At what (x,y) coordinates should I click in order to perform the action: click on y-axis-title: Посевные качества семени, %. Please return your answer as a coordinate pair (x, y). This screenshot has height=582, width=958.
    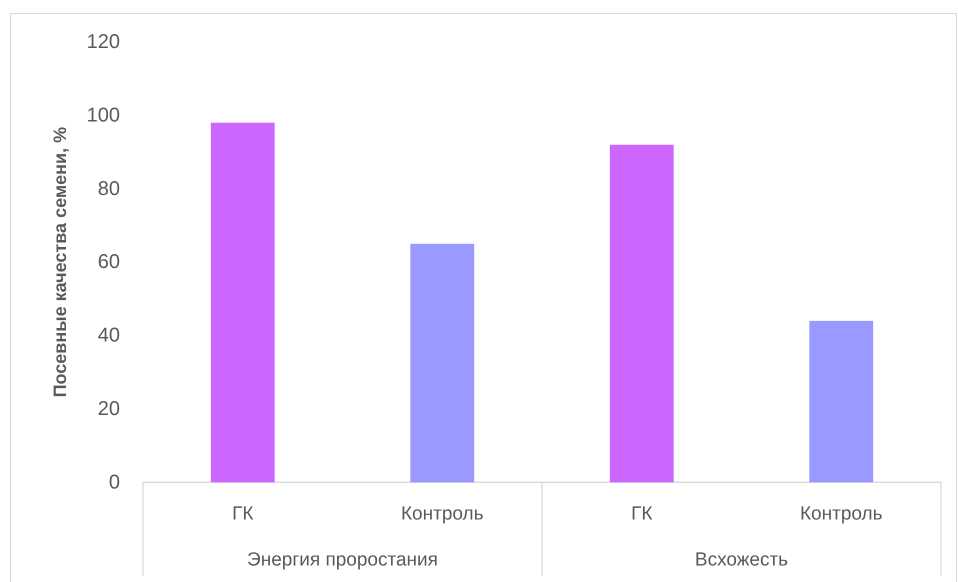
    Looking at the image, I should click on (60, 262).